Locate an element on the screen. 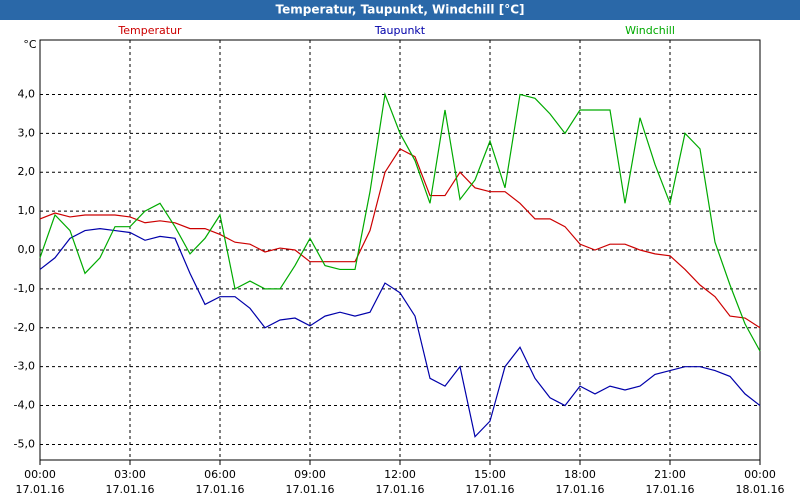 This screenshot has height=500, width=800. x-tick-label: 12:00 is located at coordinates (400, 474).